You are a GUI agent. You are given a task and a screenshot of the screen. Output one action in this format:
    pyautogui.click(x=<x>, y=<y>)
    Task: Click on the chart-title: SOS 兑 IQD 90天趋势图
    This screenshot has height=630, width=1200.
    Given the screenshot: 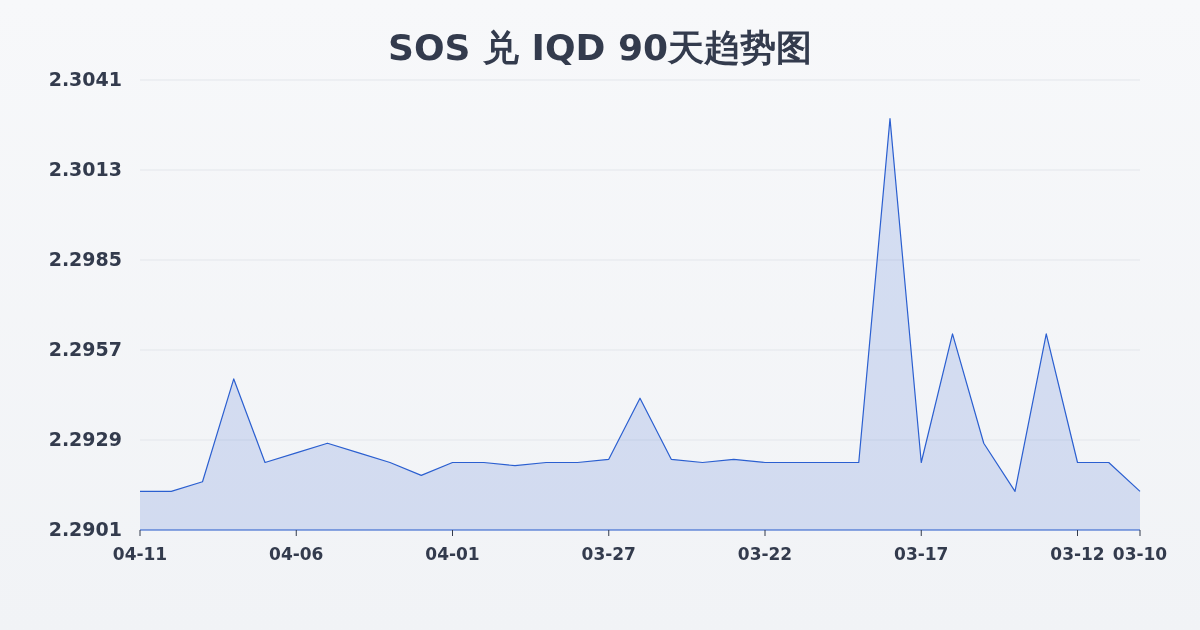 What is the action you would take?
    pyautogui.click(x=600, y=47)
    